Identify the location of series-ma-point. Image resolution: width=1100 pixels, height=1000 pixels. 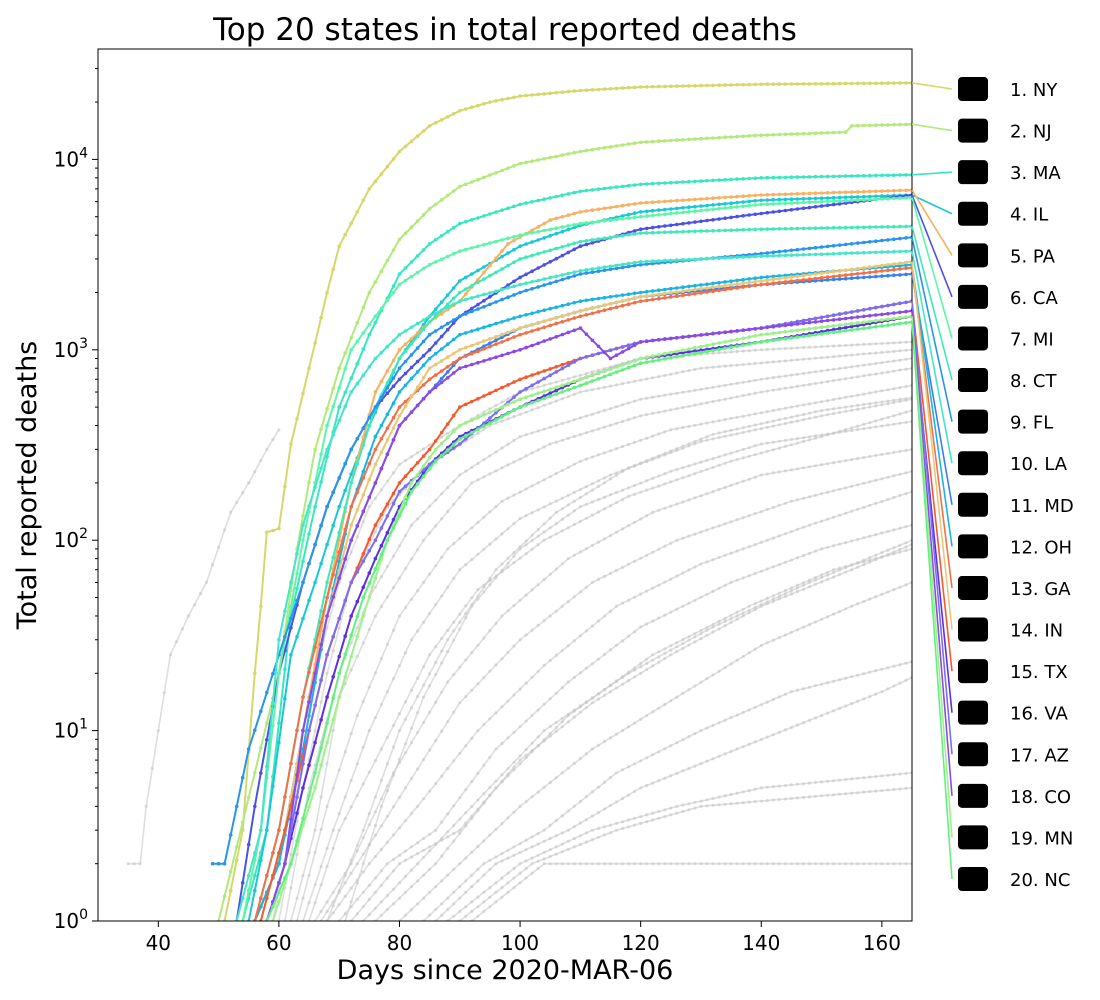
(297, 588).